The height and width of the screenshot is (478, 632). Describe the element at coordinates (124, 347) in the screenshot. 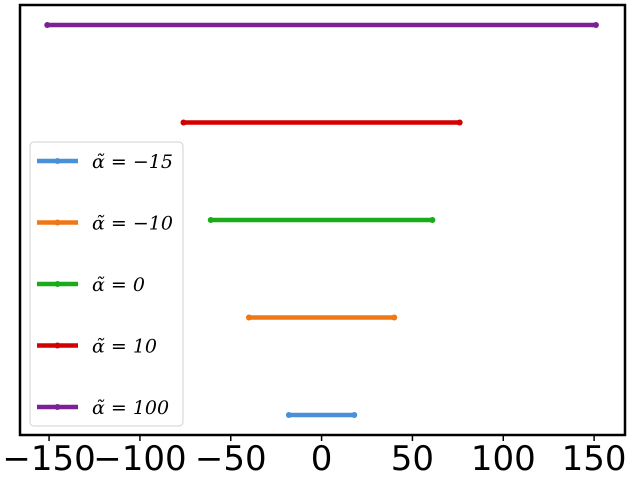

I see `legend-label: α̃ = 10` at that location.